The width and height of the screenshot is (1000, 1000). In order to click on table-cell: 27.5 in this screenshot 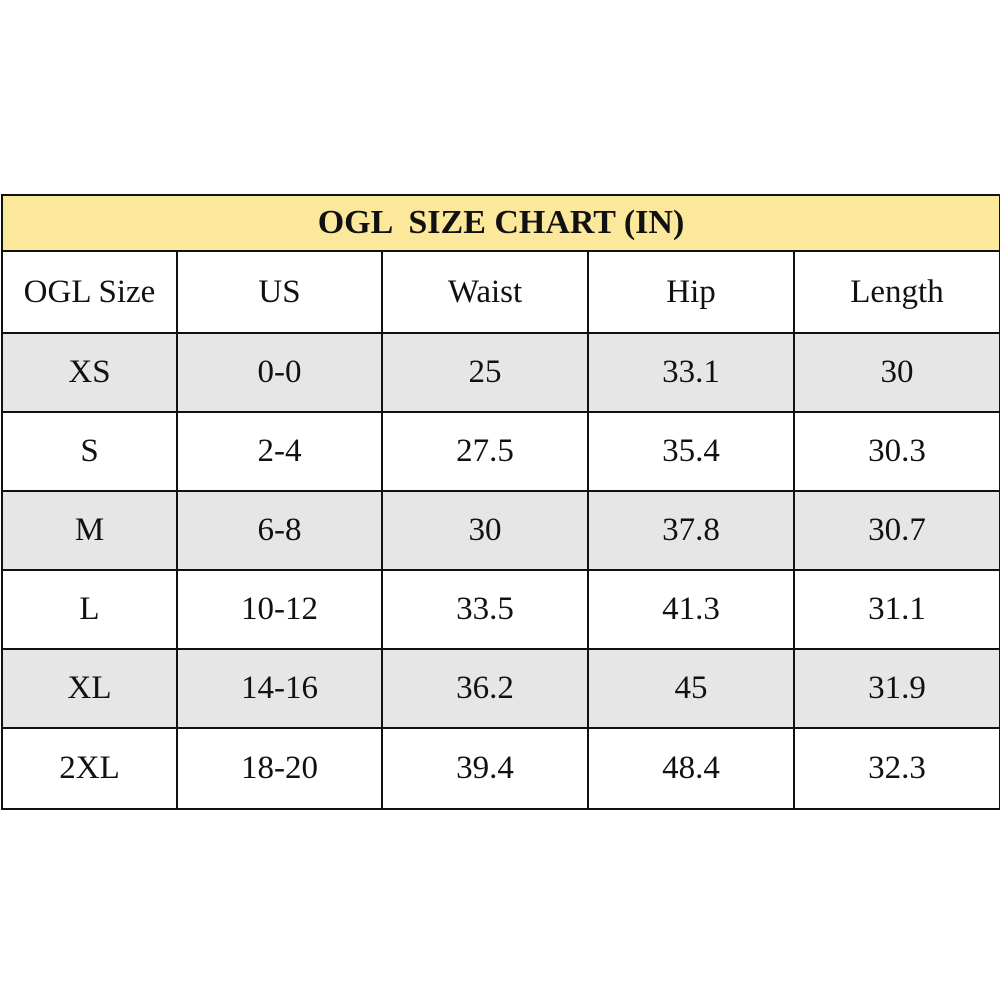, I will do `click(486, 451)`.